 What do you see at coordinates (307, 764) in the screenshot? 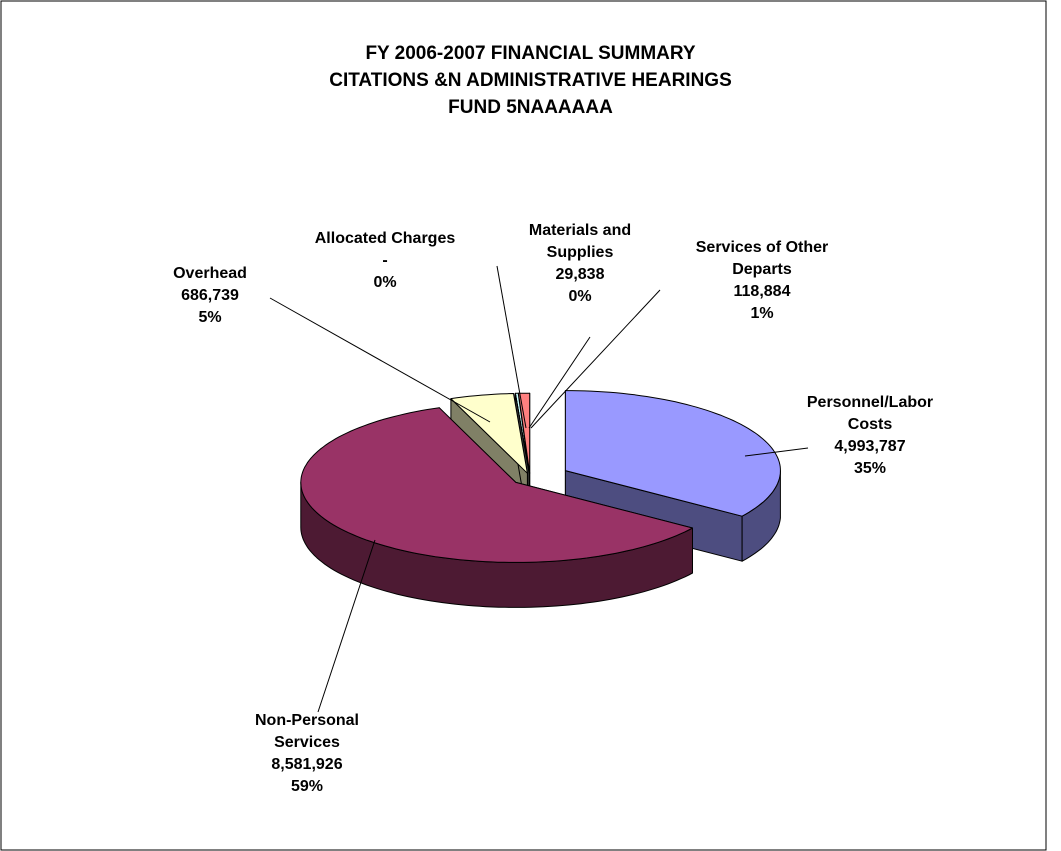
I see `label-value: 8,581,926` at bounding box center [307, 764].